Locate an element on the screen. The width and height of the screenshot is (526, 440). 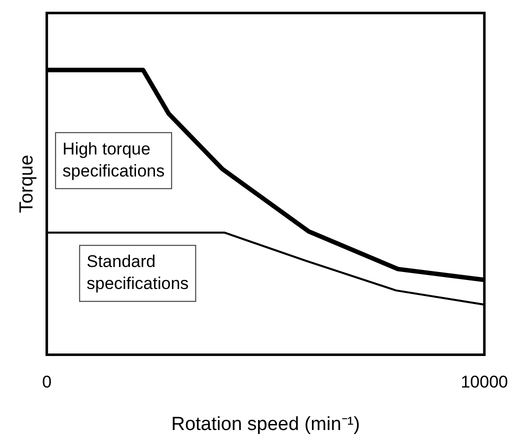
x-tick-label: 0 is located at coordinates (47, 382).